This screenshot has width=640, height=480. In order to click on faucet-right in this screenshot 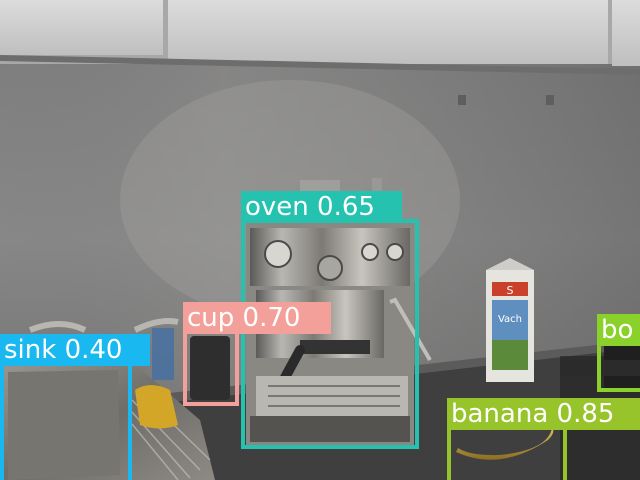, I will do `click(156, 325)`.